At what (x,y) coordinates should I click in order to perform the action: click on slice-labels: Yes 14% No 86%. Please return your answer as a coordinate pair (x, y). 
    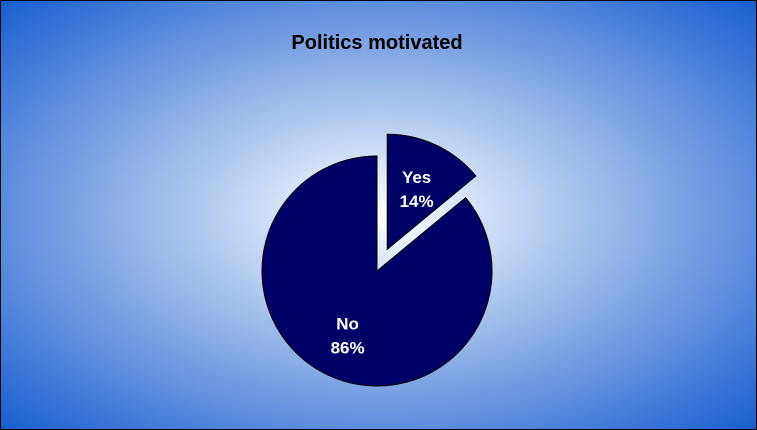
    Looking at the image, I should click on (382, 263).